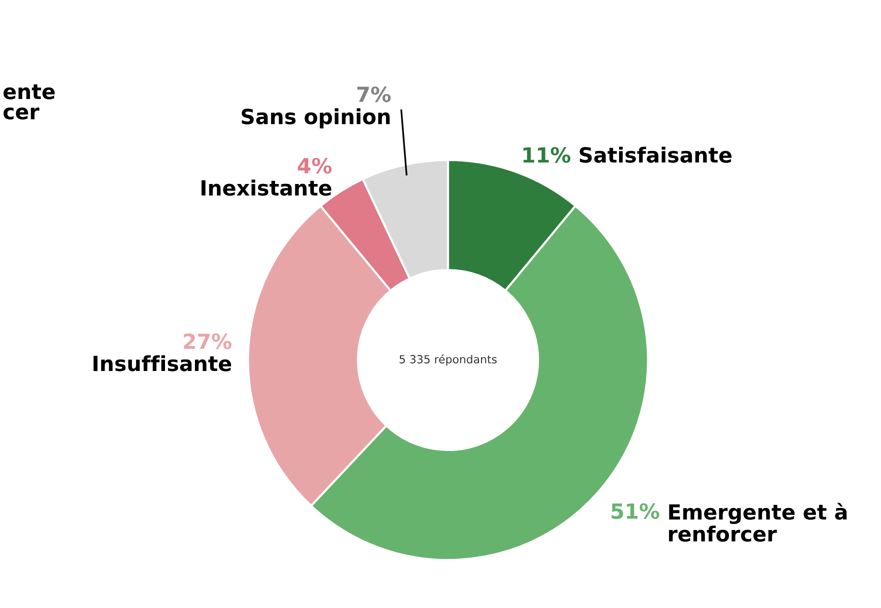  What do you see at coordinates (29, 102) in the screenshot?
I see `text: ente cer` at bounding box center [29, 102].